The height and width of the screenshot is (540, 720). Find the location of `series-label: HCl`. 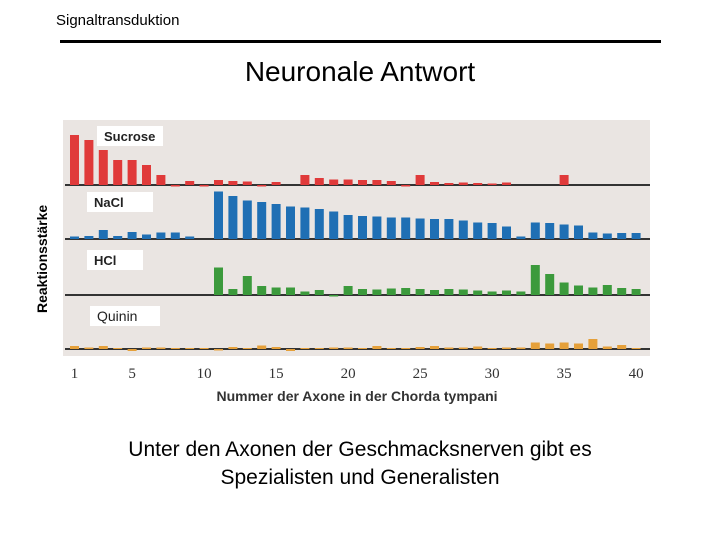

series-label: HCl is located at coordinates (105, 260).